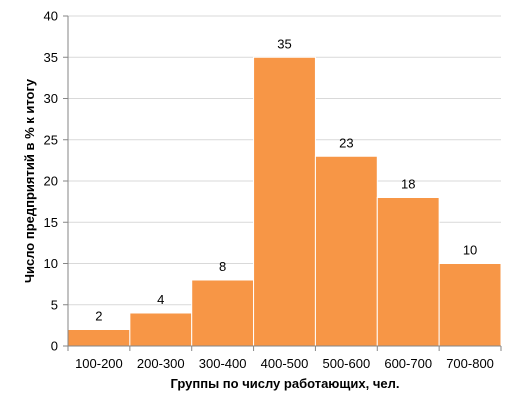 The width and height of the screenshot is (517, 412). I want to click on y-axis-title: Число предприятий в % к итогу, so click(29, 180).